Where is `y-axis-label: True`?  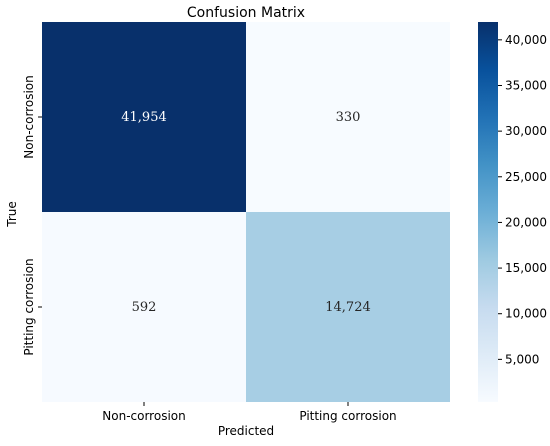
y-axis-label: True is located at coordinates (12, 214).